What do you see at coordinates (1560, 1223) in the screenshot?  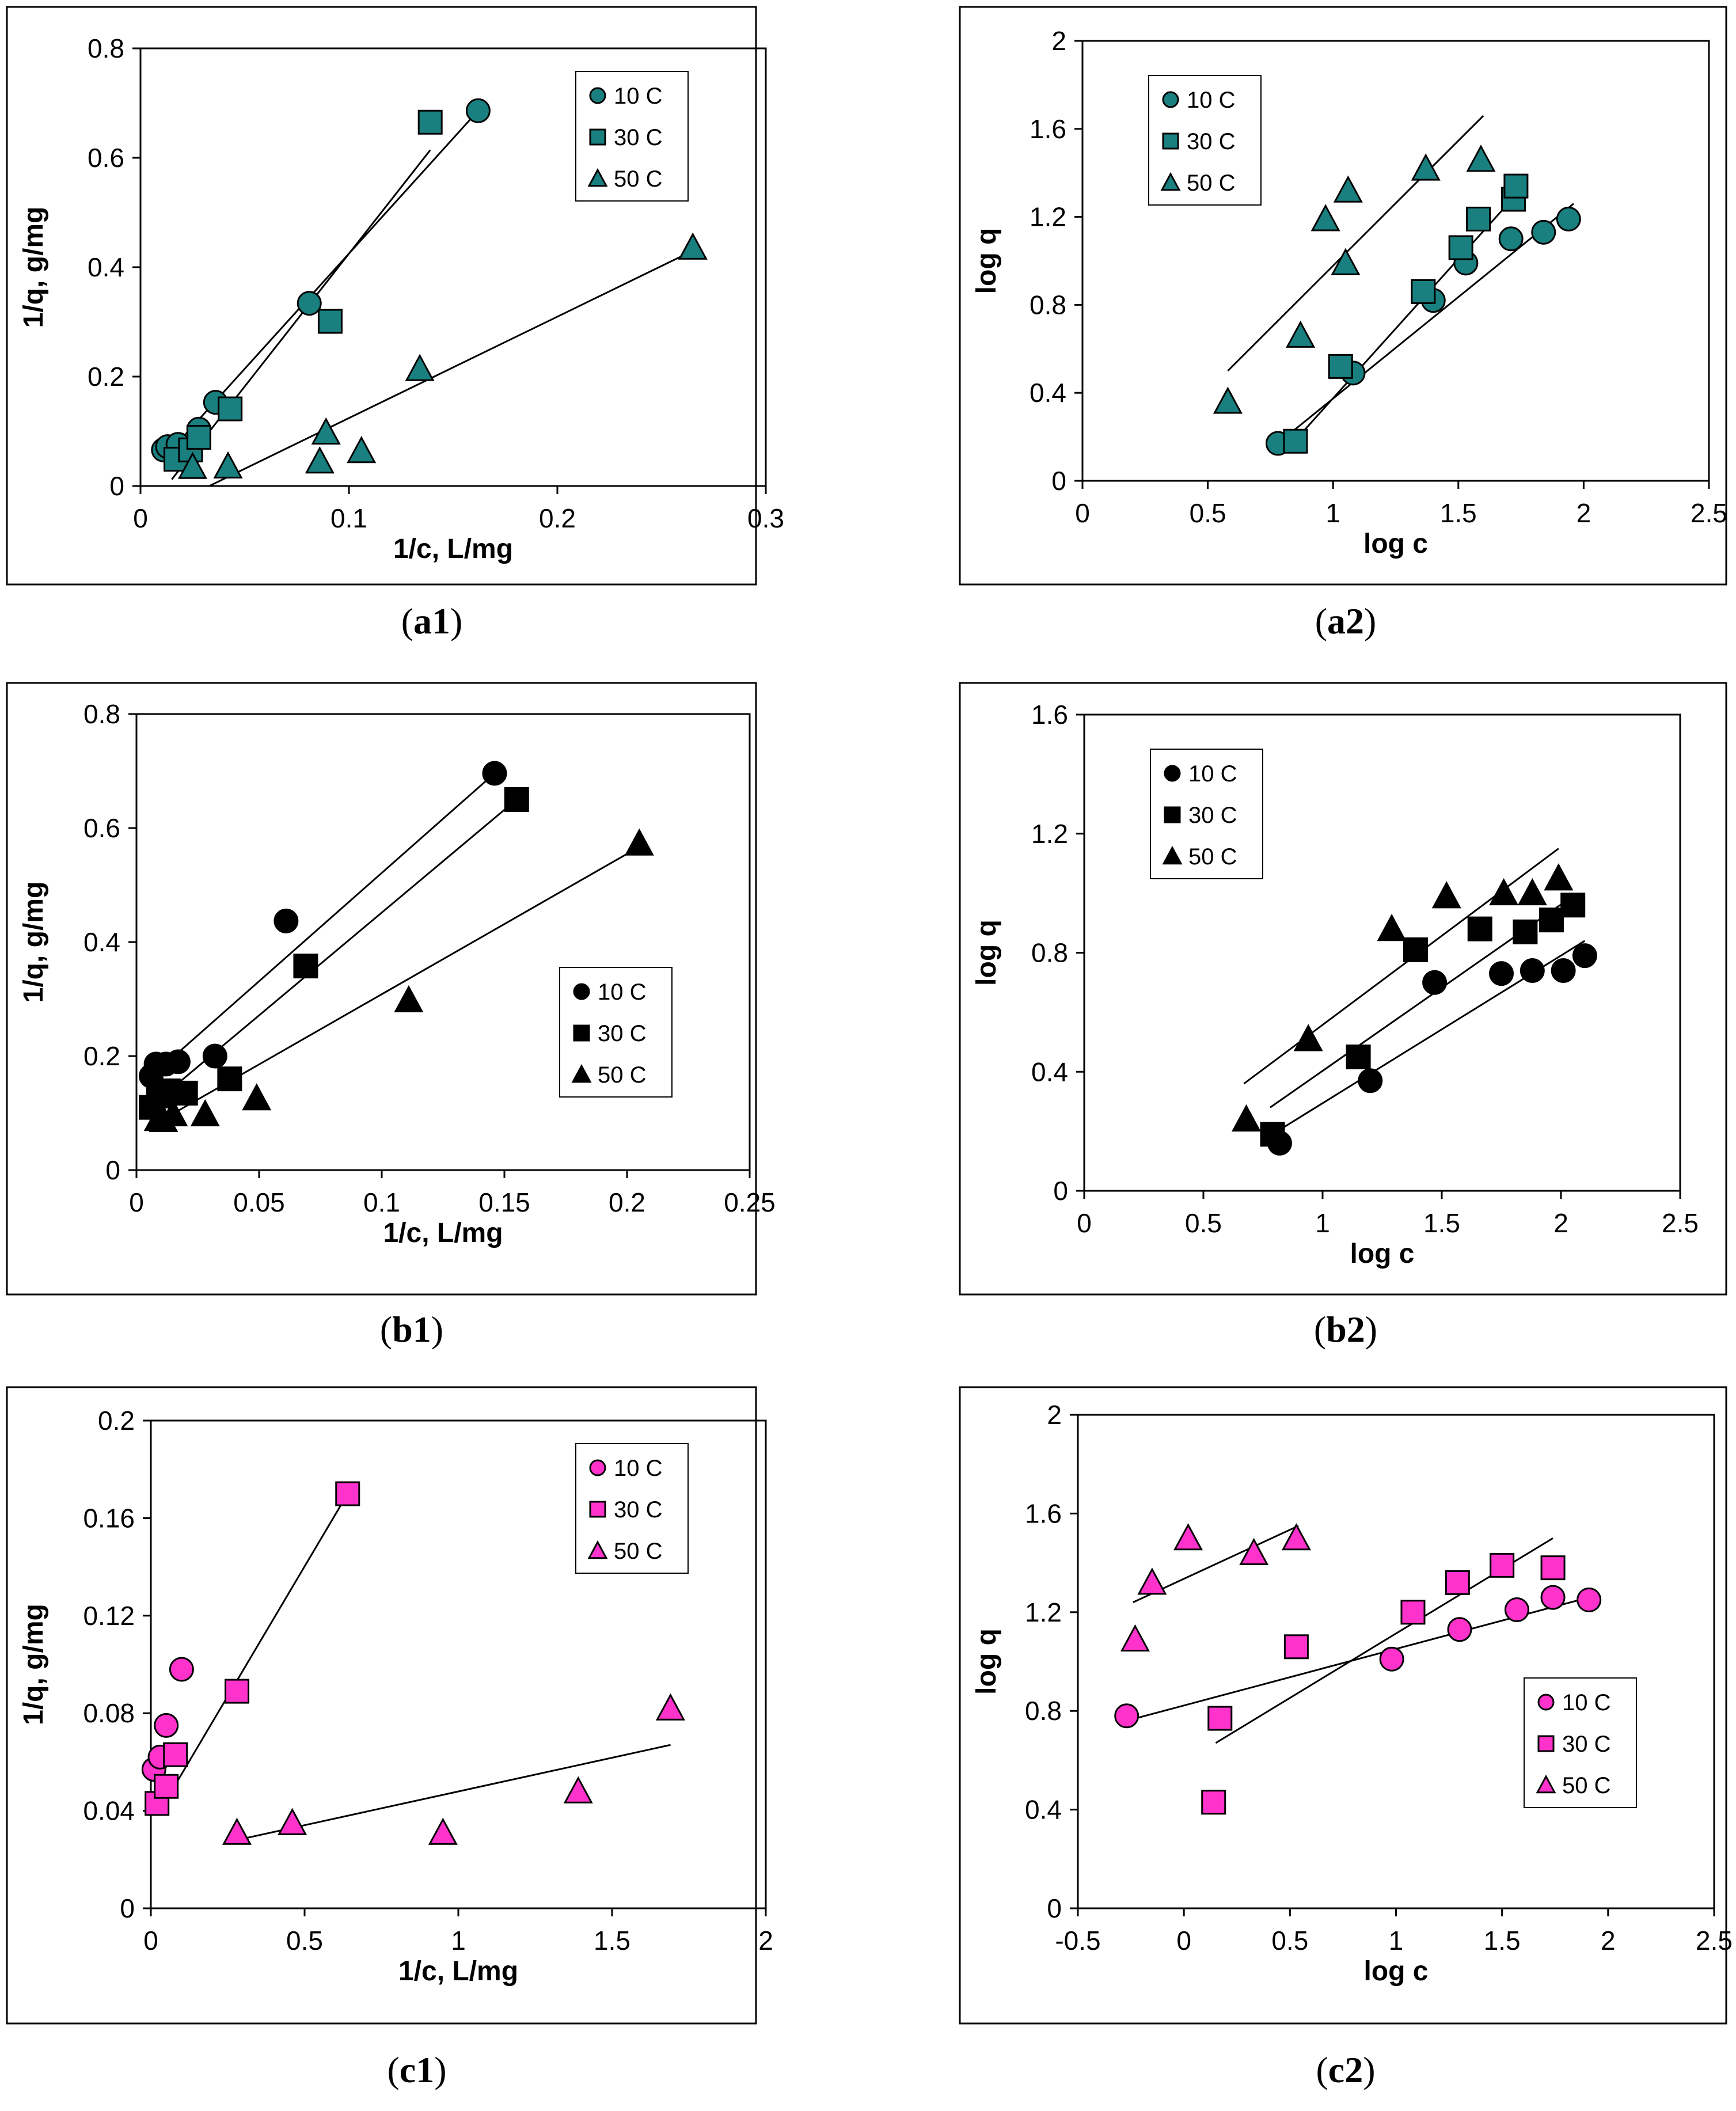 I see `x-tick-label: 2` at bounding box center [1560, 1223].